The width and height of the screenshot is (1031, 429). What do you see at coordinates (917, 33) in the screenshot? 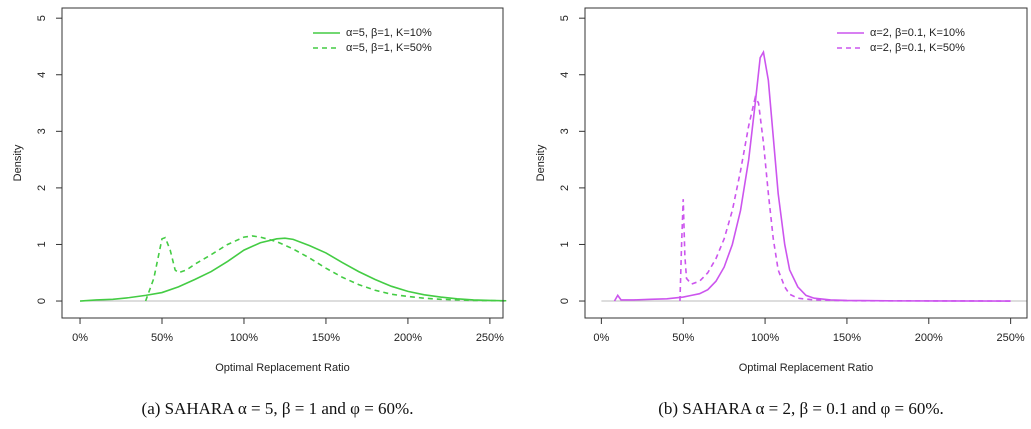
I see `legend-label: α=2, β=0.1, K=10%` at bounding box center [917, 33].